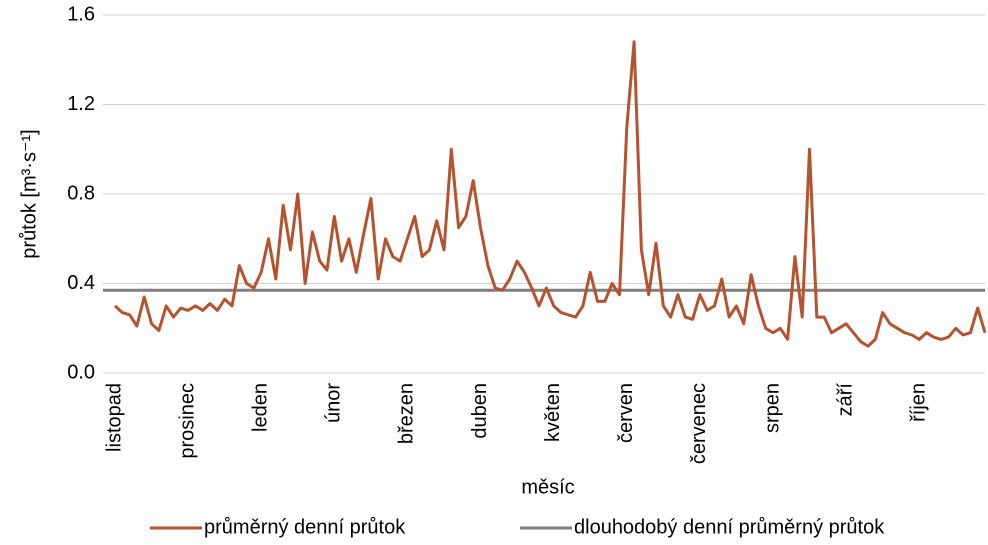  What do you see at coordinates (305, 527) in the screenshot?
I see `legend-label: průměrný denní průtok` at bounding box center [305, 527].